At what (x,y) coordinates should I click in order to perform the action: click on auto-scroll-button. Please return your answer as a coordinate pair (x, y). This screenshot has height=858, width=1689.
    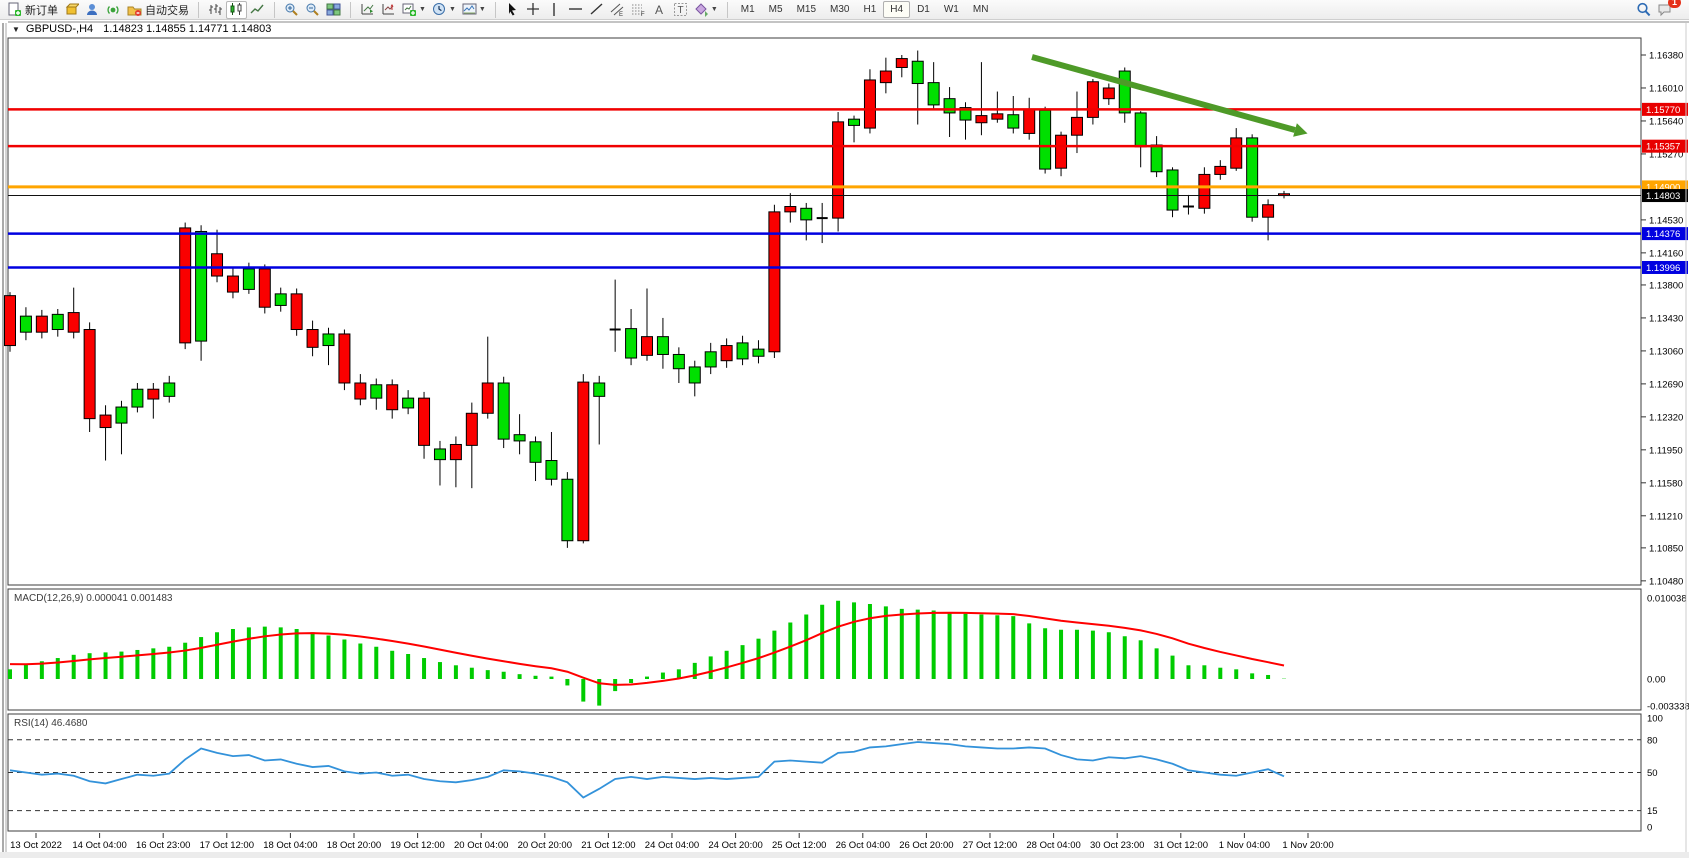
    Looking at the image, I should click on (367, 10).